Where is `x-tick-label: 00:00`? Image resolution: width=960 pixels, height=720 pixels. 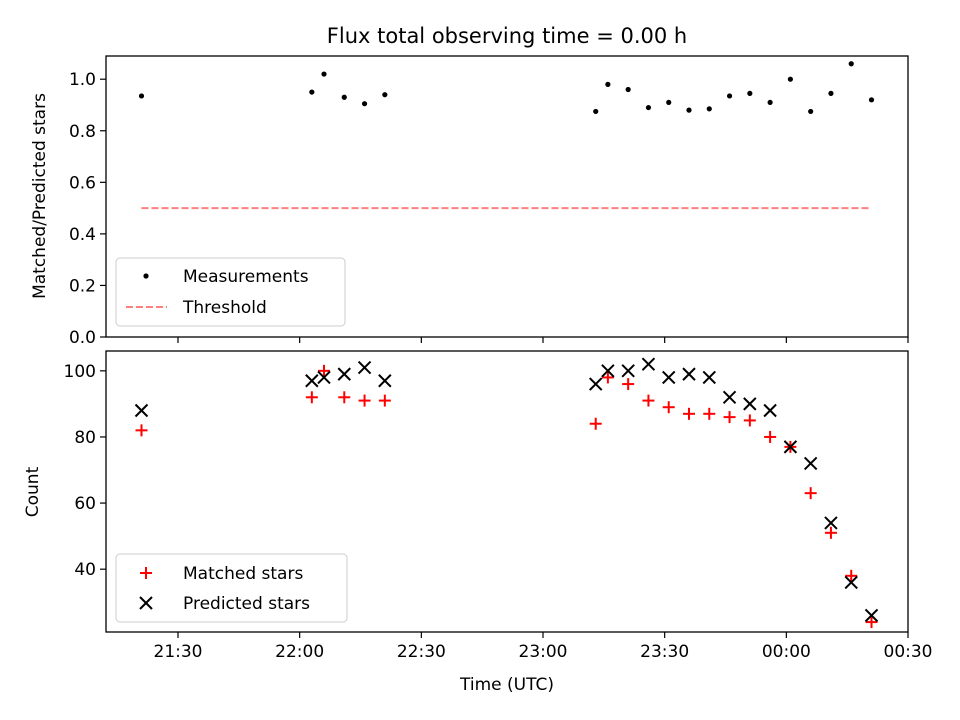
x-tick-label: 00:00 is located at coordinates (786, 652).